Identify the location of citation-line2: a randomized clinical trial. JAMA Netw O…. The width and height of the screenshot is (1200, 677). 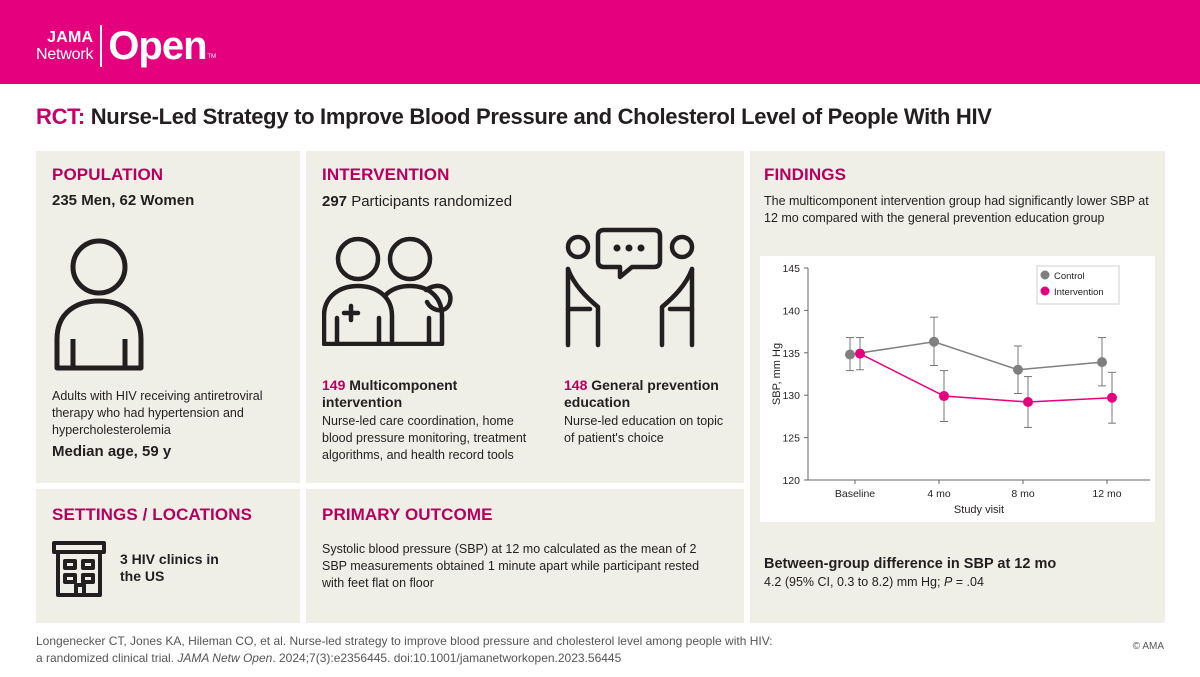
(536, 658).